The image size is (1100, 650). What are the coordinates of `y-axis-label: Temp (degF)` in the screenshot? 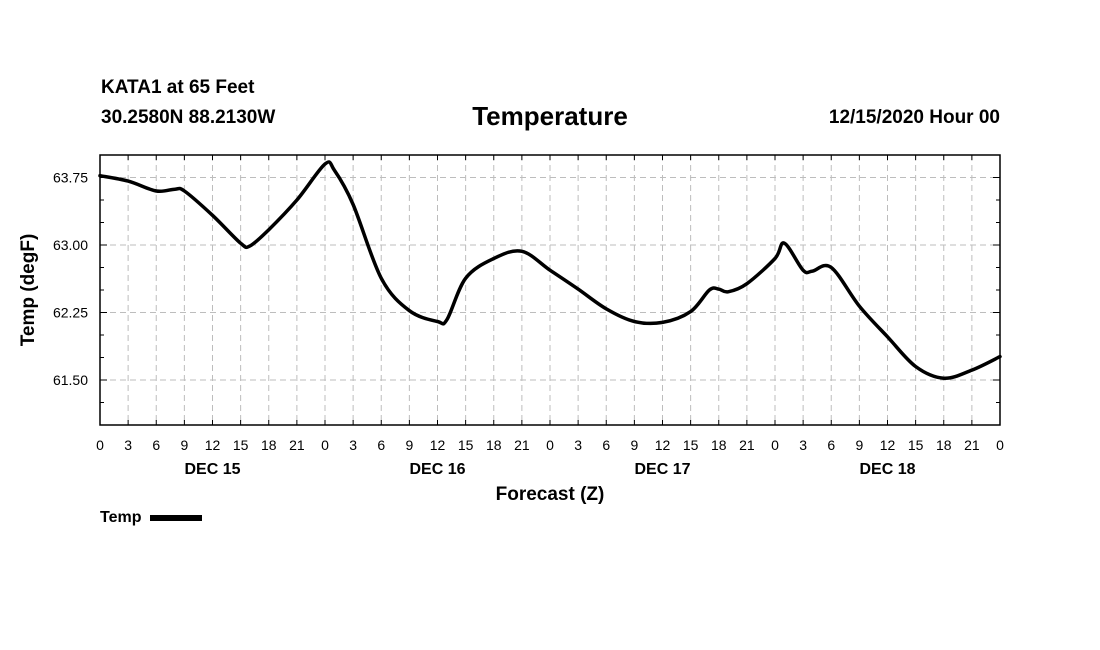 It's located at (28, 290).